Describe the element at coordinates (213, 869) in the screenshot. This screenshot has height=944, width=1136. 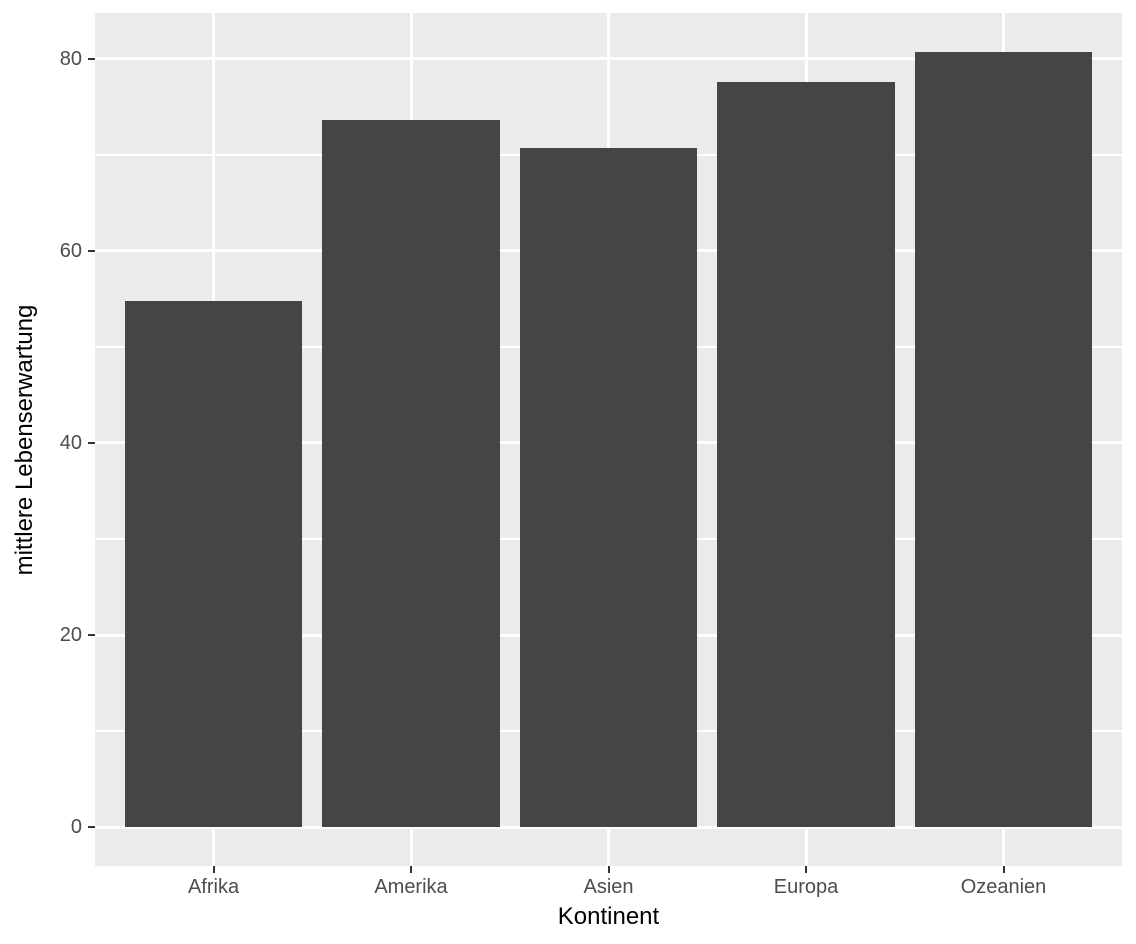
I see `x-tick-mark-afrika` at that location.